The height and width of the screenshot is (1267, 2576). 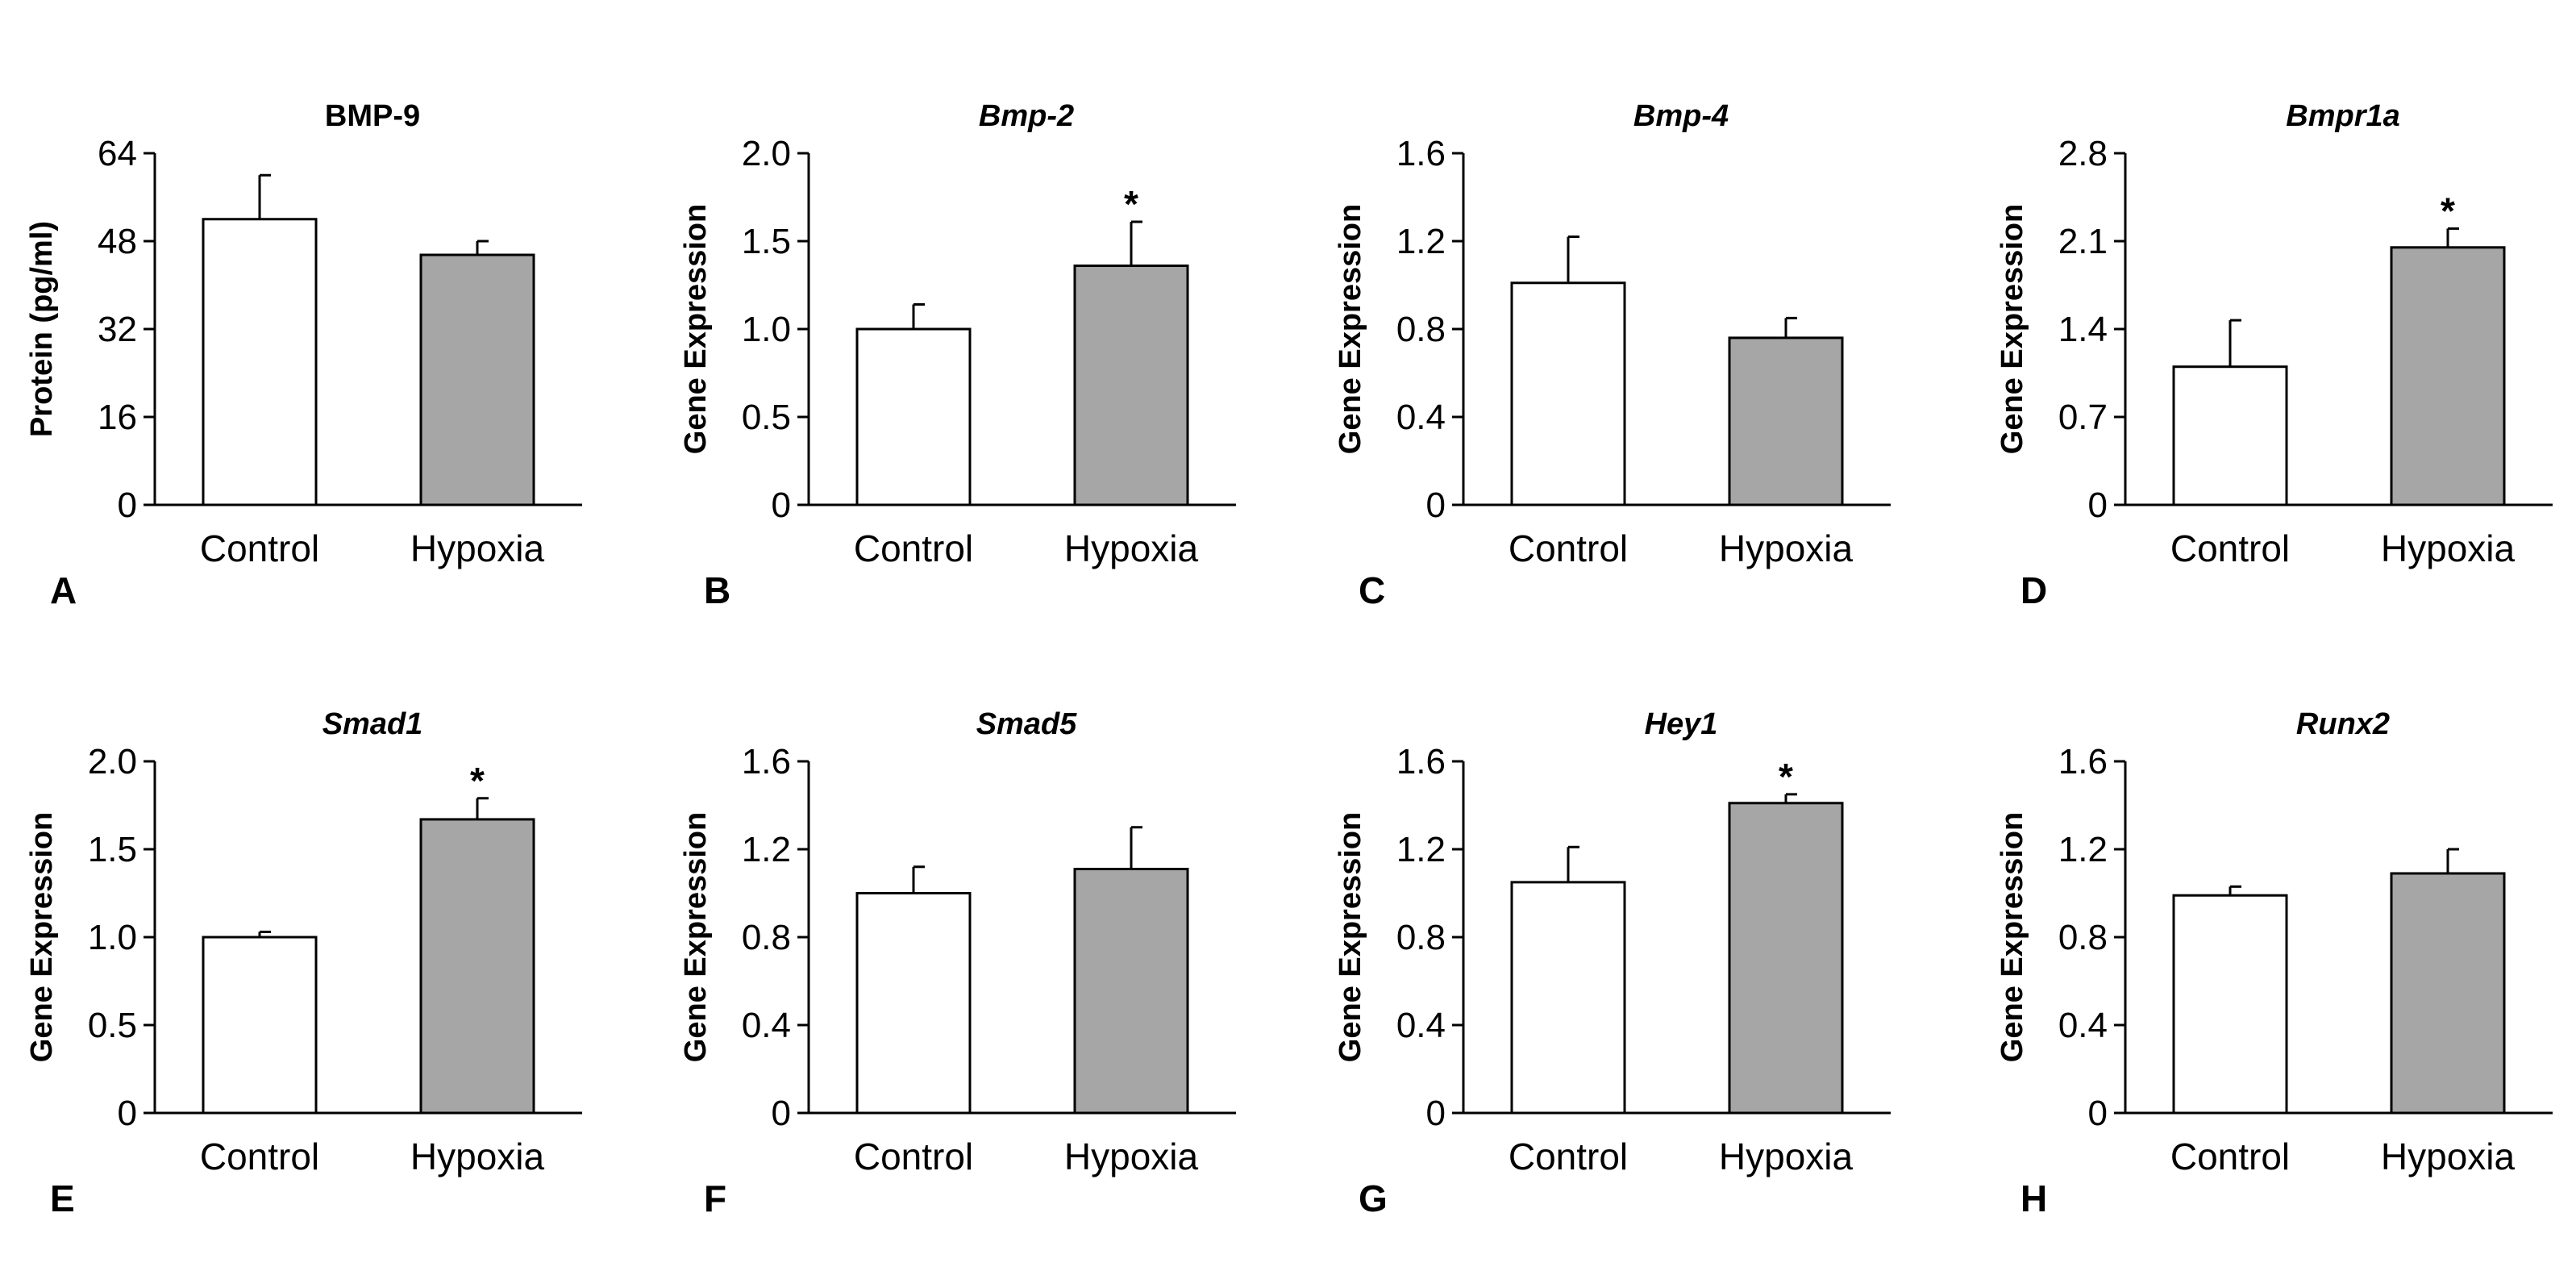 I want to click on y-axis-label: Protein (pg/ml), so click(x=42, y=329).